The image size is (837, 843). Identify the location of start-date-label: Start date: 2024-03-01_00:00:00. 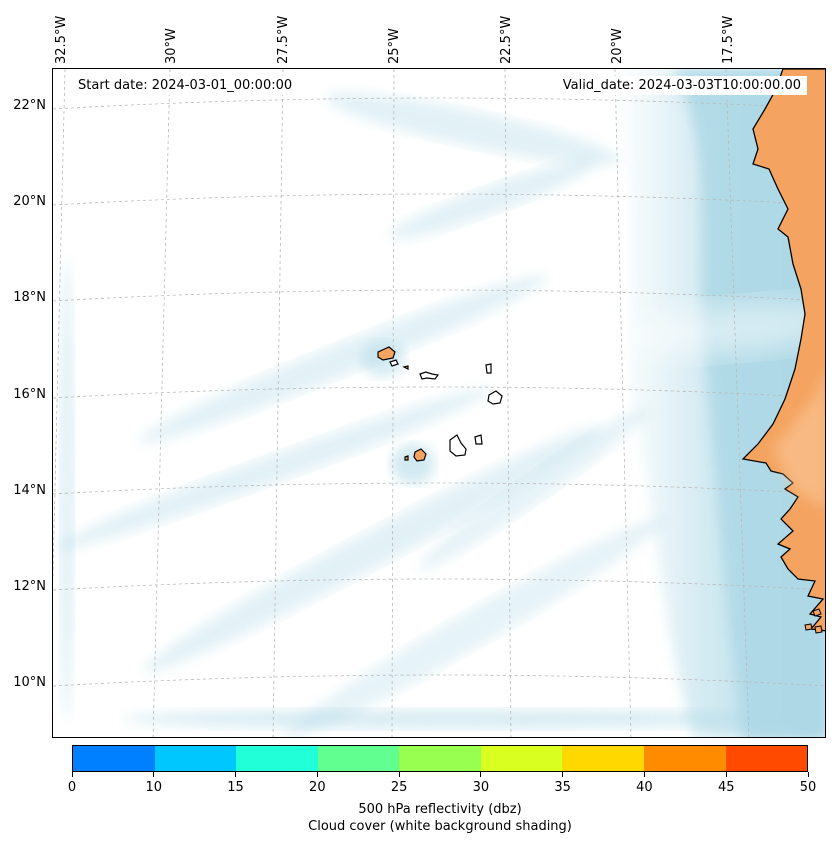
(185, 85).